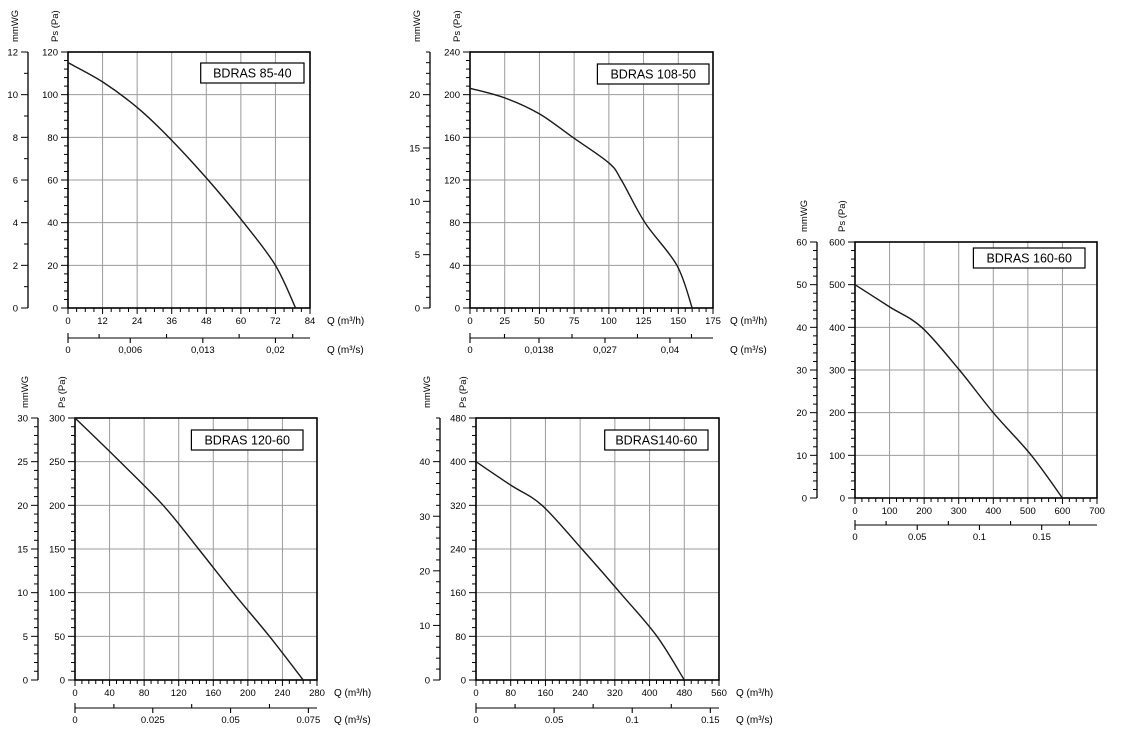 The image size is (1124, 748). What do you see at coordinates (52, 266) in the screenshot?
I see `pa-tick-label: 20` at bounding box center [52, 266].